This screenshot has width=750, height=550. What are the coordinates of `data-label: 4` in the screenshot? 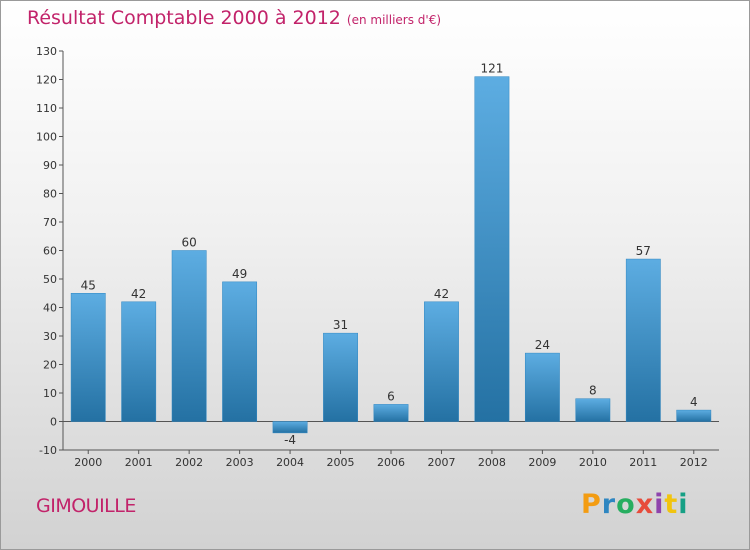 It's located at (694, 402).